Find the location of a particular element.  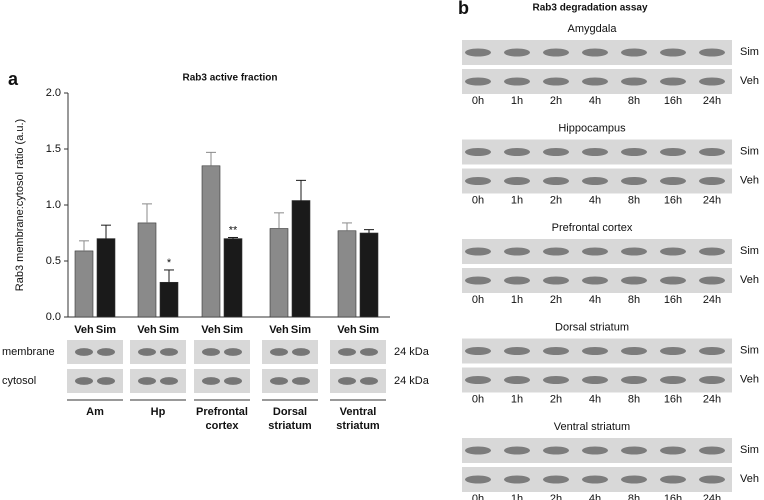

blot-row-label: membrane is located at coordinates (28, 352).